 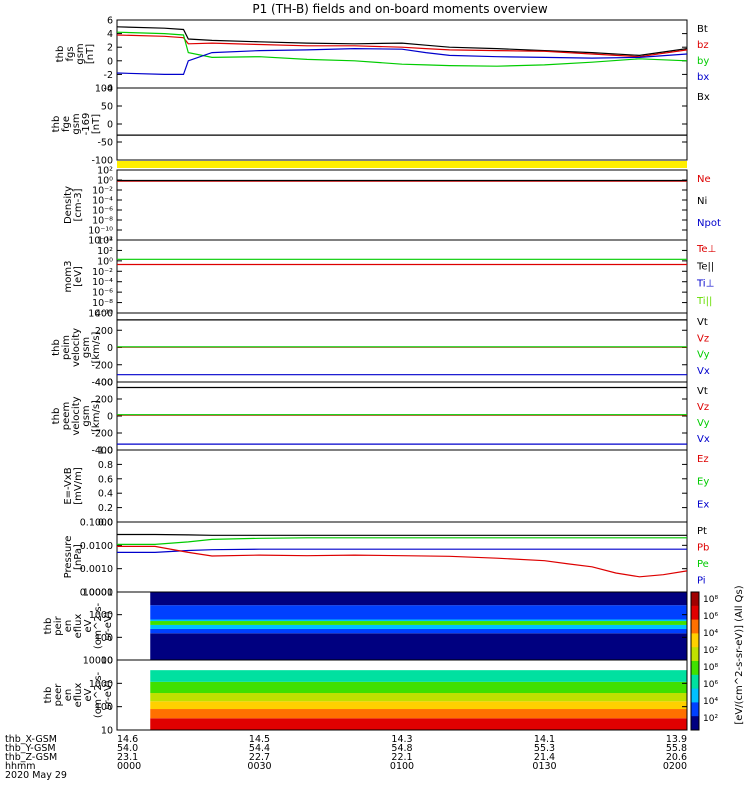 What do you see at coordinates (105, 494) in the screenshot?
I see `y-tick-label: 0.4` at bounding box center [105, 494].